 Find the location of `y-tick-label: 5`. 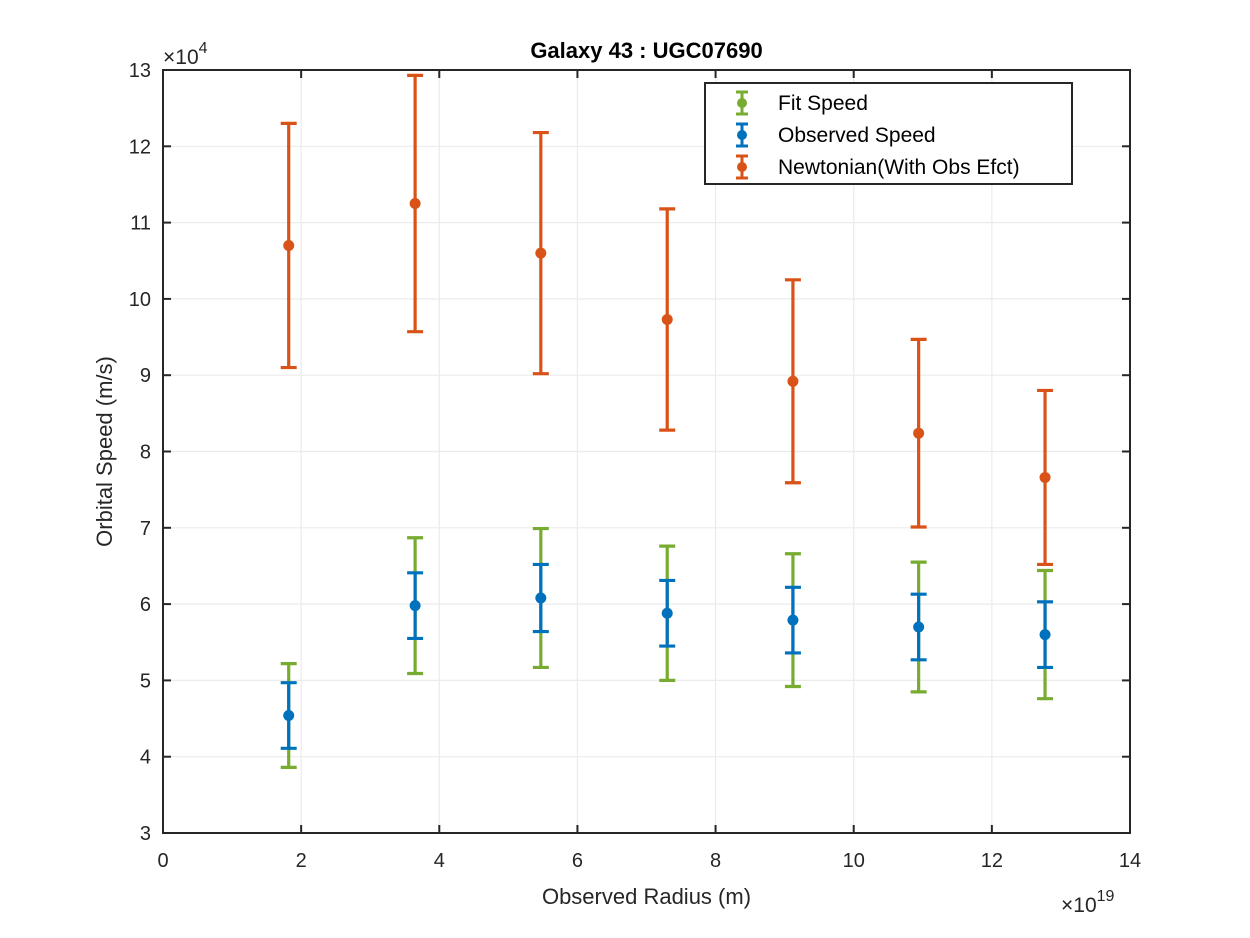

y-tick-label: 5 is located at coordinates (145, 681).